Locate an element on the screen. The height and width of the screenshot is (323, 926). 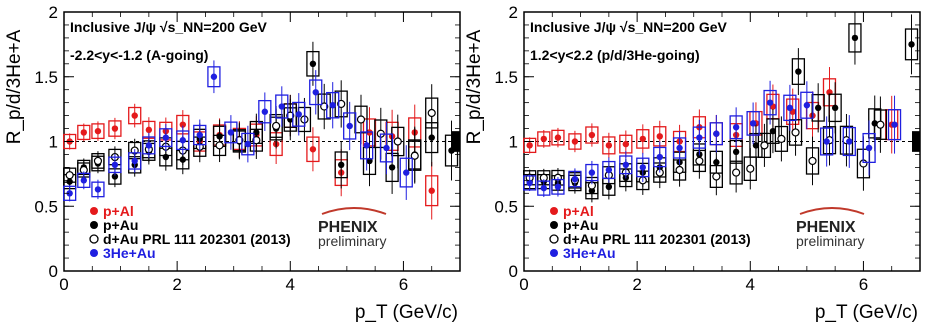
x-axis-title: p_T (GeV/c) is located at coordinates (866, 312).